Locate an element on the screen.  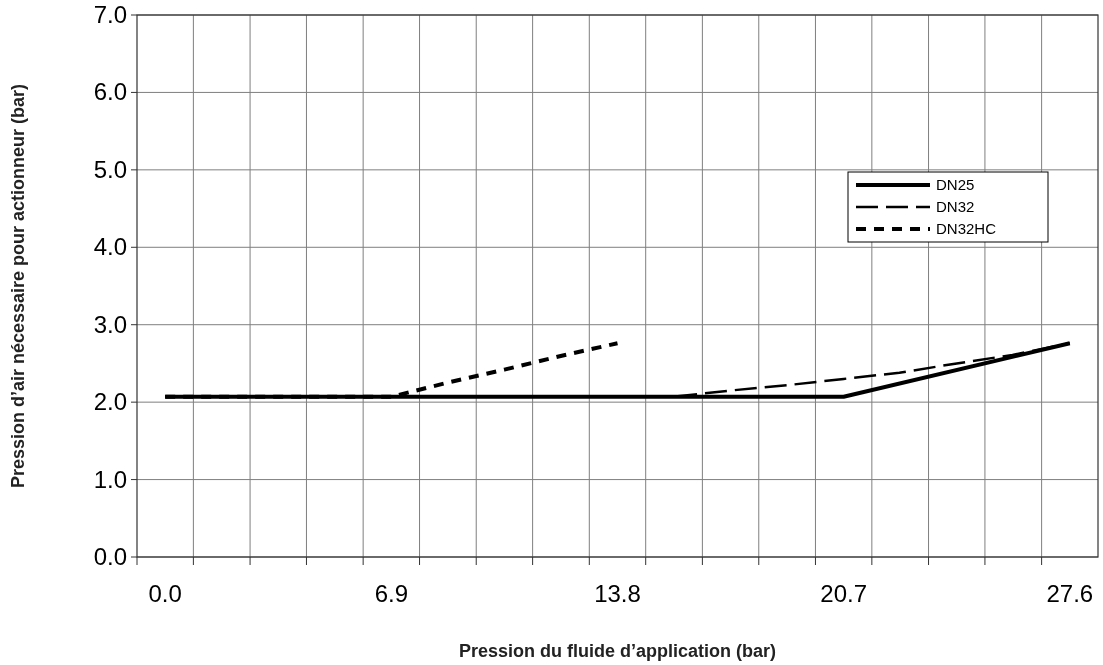
y-tick-label: 7.0 is located at coordinates (110, 14).